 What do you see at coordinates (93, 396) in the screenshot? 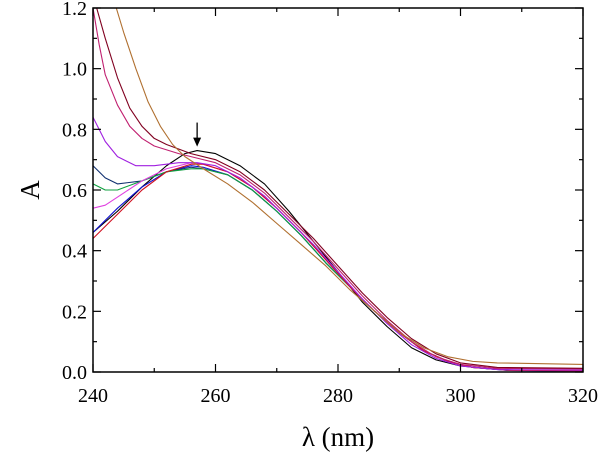
I see `x-tick-label: 240` at bounding box center [93, 396].